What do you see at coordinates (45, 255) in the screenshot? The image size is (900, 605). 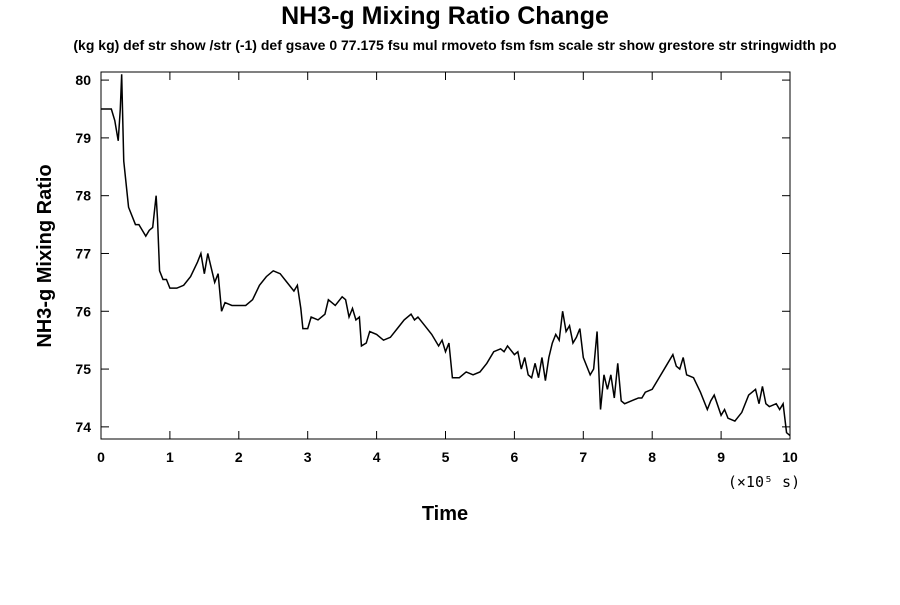 I see `y-axis-label: NH3-g Mixing Ratio` at bounding box center [45, 255].